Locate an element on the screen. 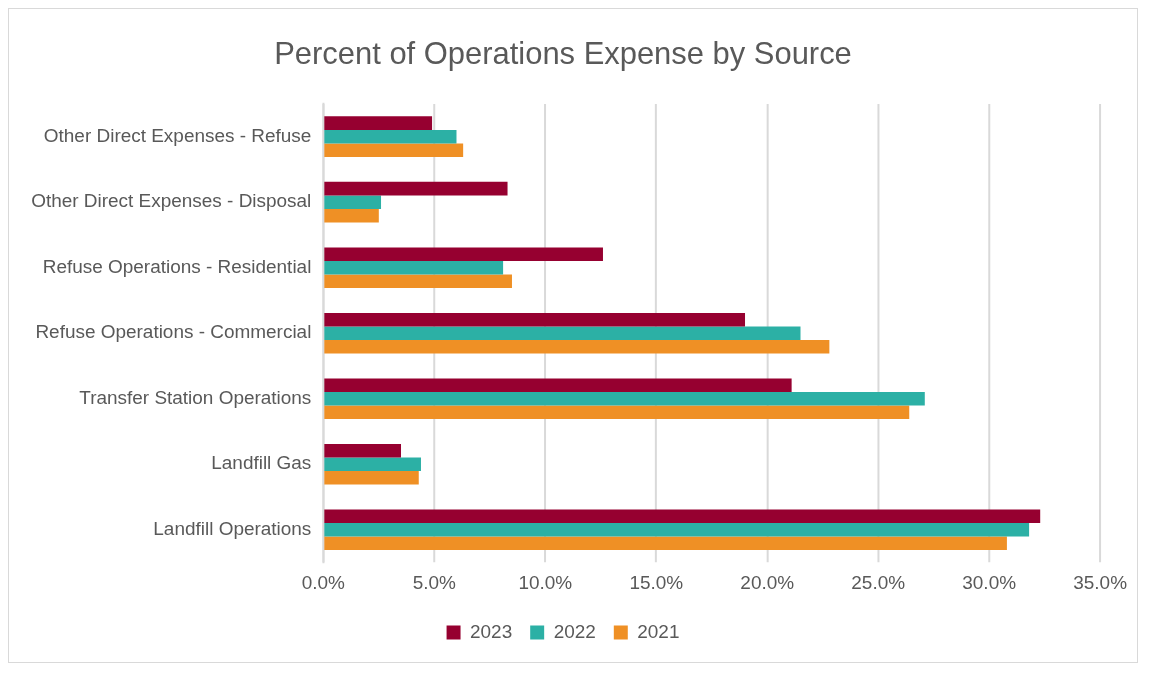  y-tick-label: Refuse Operations - Residential is located at coordinates (177, 266).